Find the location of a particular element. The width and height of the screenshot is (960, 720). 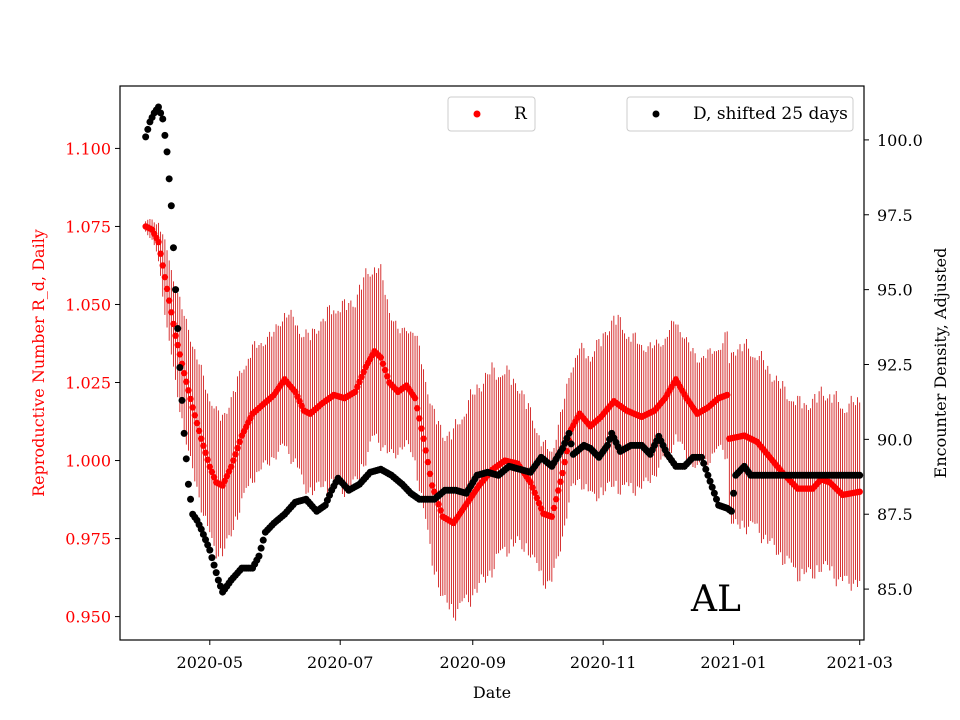

right-y-tick-label: 92.5 is located at coordinates (895, 364).